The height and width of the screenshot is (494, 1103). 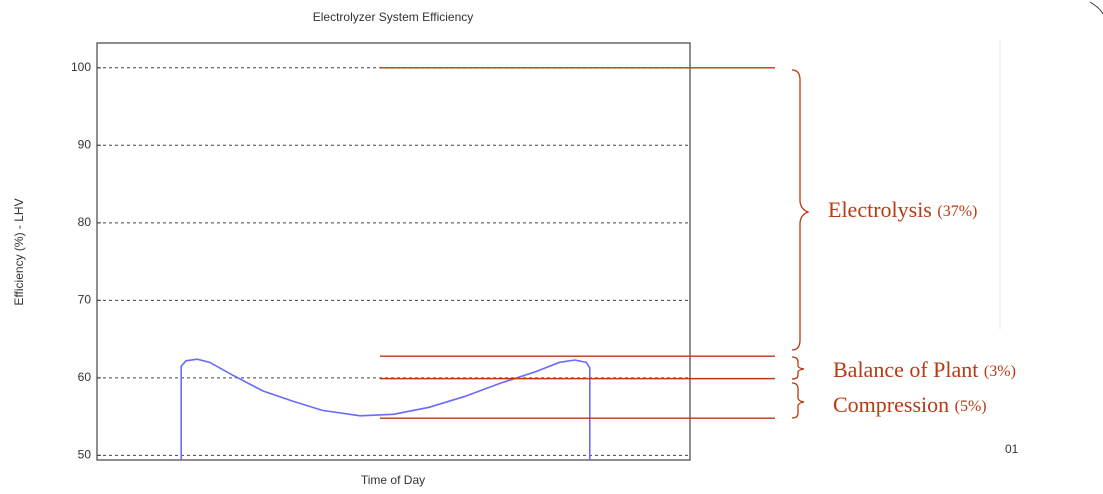 What do you see at coordinates (1096, 8) in the screenshot?
I see `corner-curve` at bounding box center [1096, 8].